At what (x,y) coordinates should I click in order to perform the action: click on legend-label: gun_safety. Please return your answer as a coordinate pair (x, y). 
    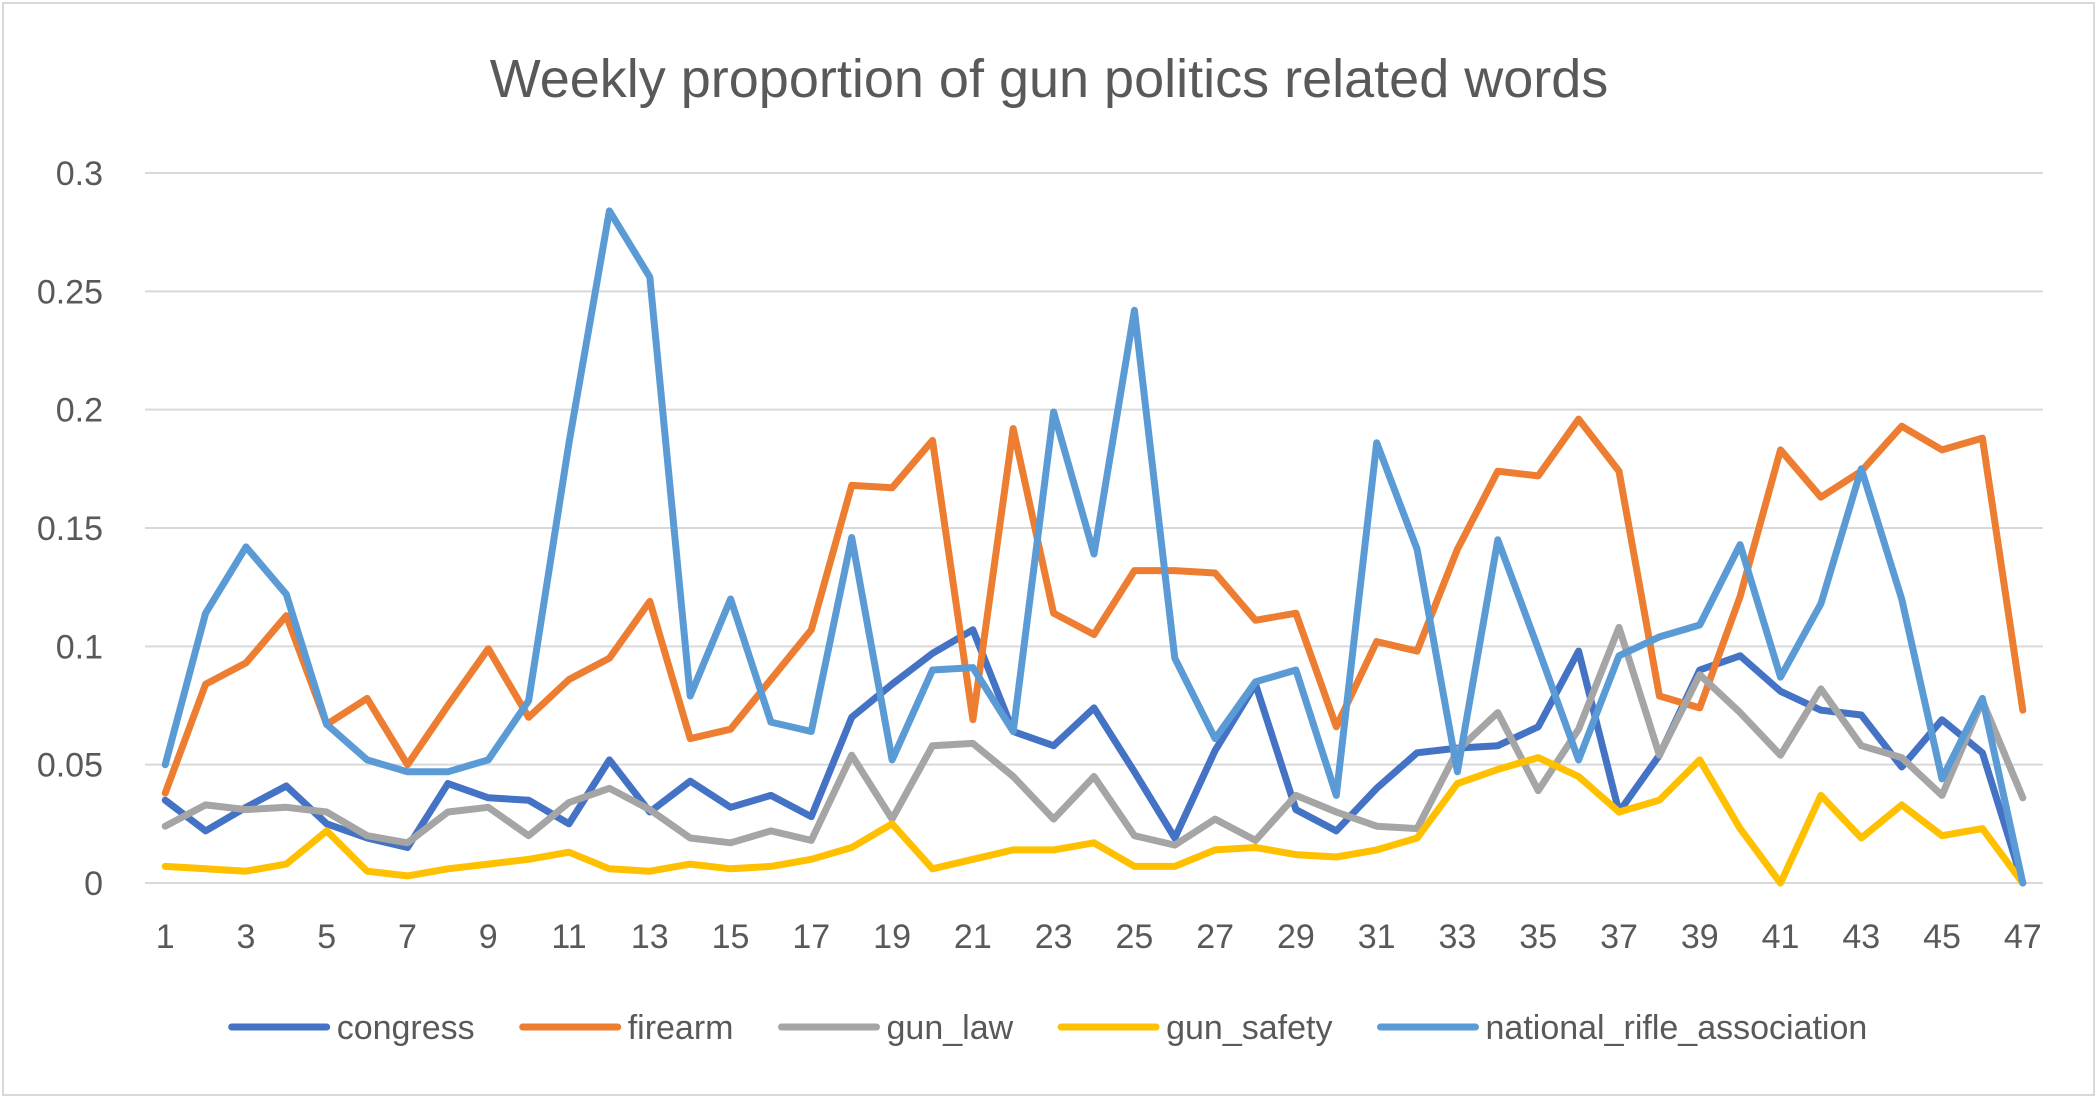
    Looking at the image, I should click on (1249, 1028).